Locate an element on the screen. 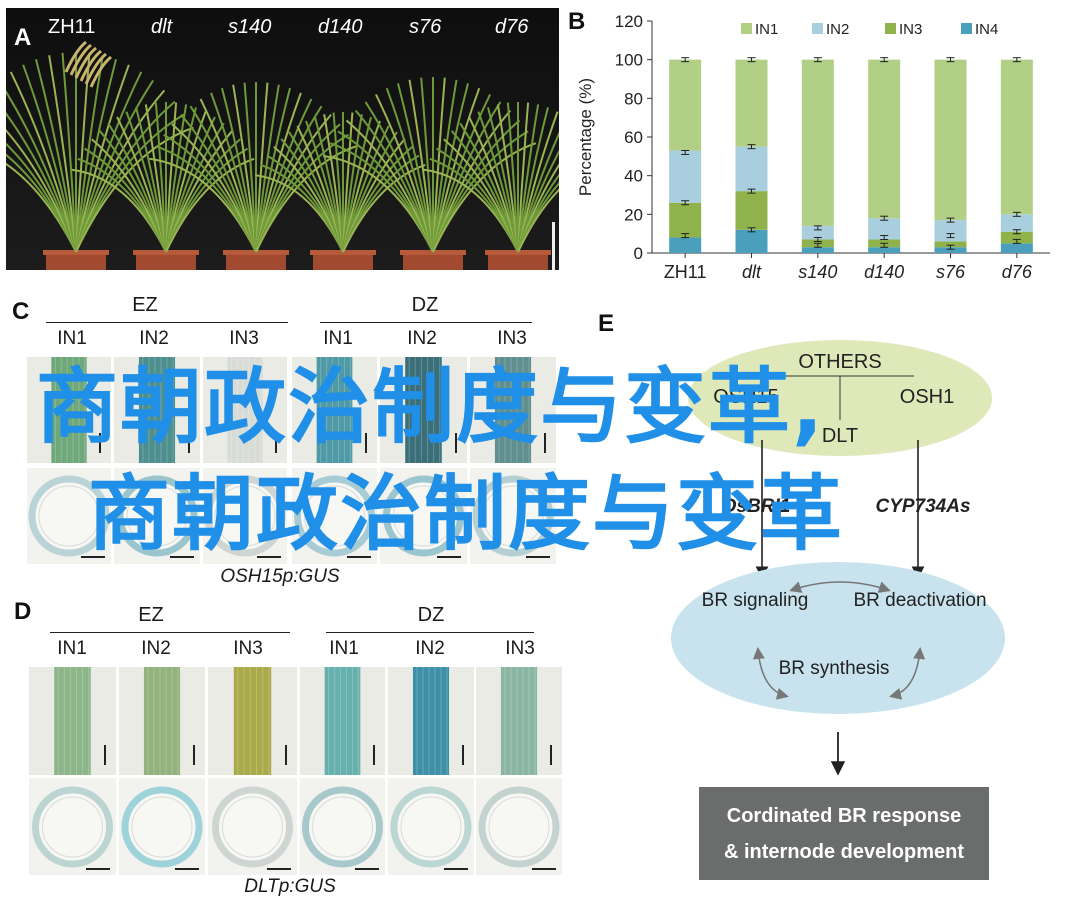 This screenshot has height=910, width=1072. internode-label-d-4: IN1 is located at coordinates (344, 648).